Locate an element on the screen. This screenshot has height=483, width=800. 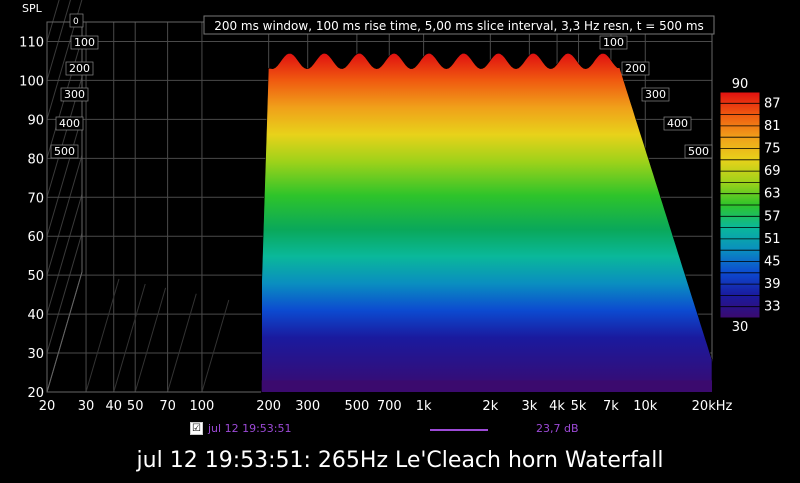
time-tick-left: 400 is located at coordinates (69, 123).